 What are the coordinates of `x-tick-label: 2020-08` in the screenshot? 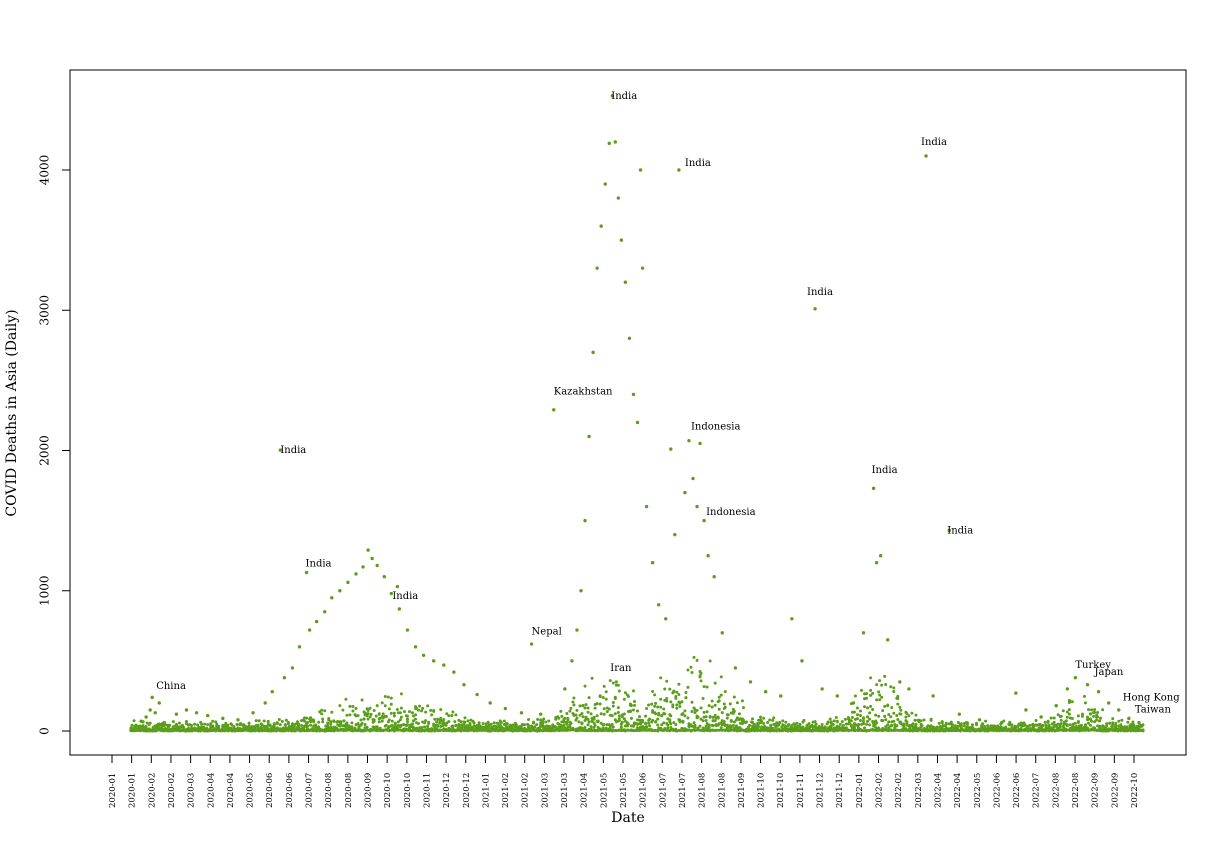 It's located at (349, 790).